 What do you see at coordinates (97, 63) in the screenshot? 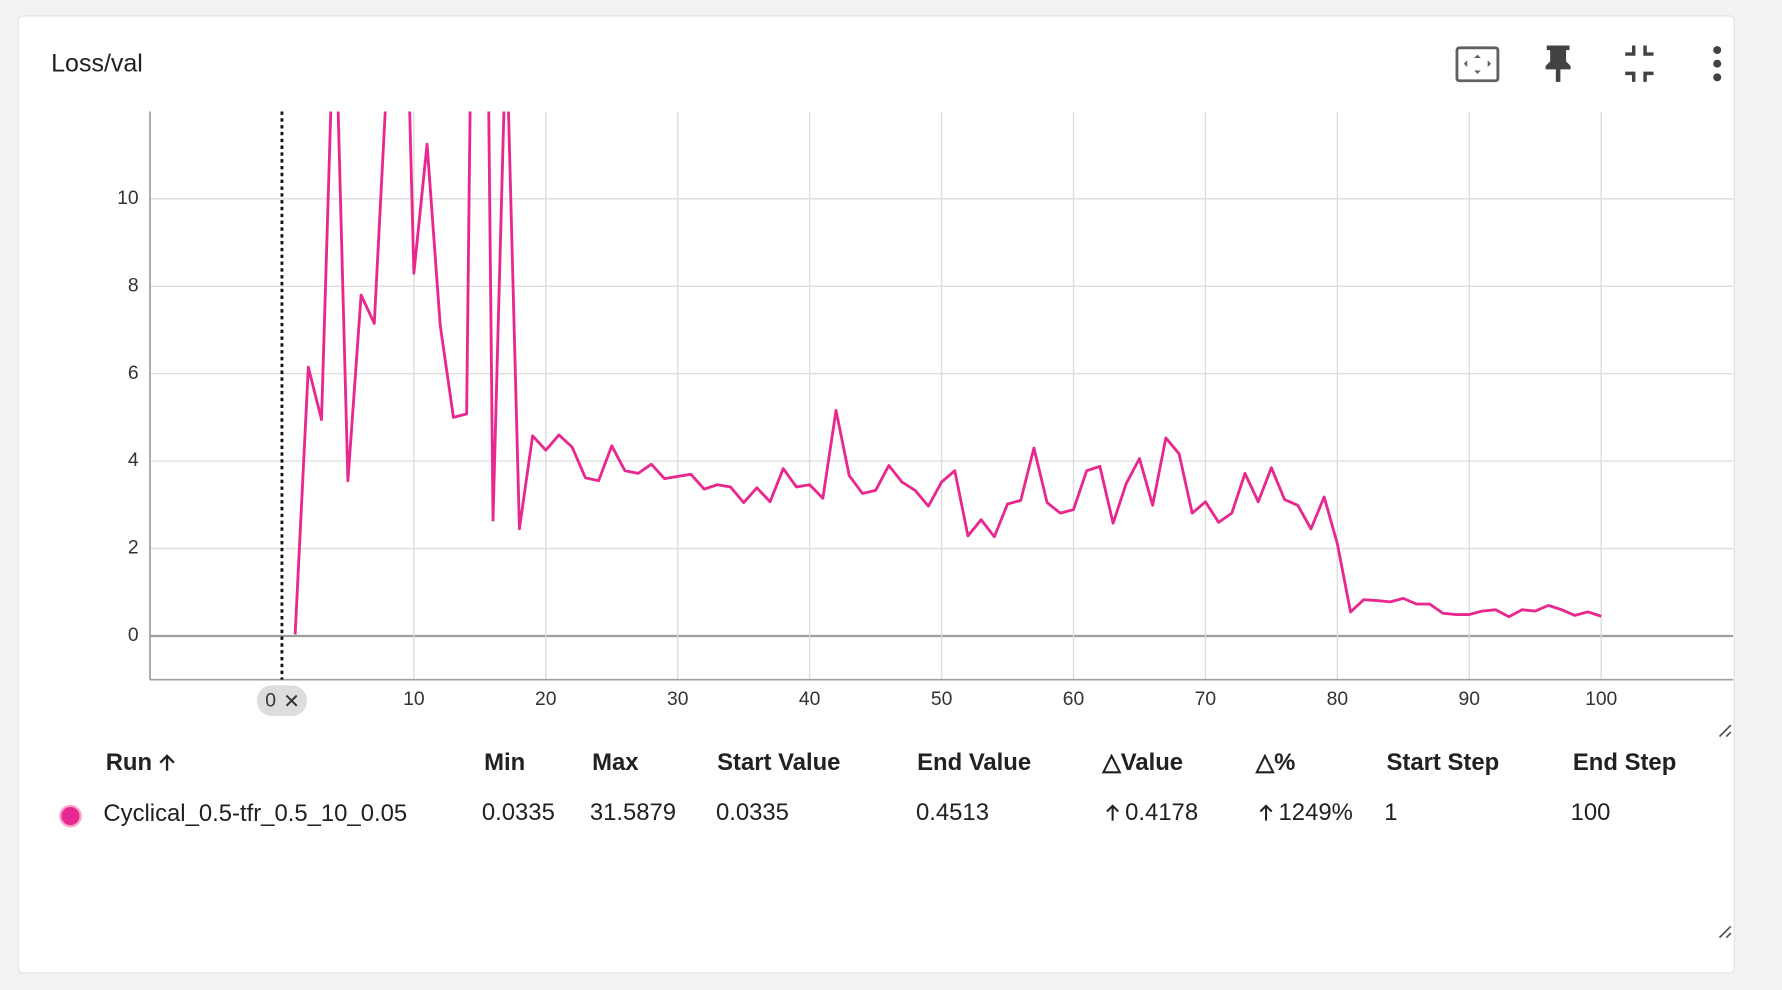
I see `card-title: Loss/val` at bounding box center [97, 63].